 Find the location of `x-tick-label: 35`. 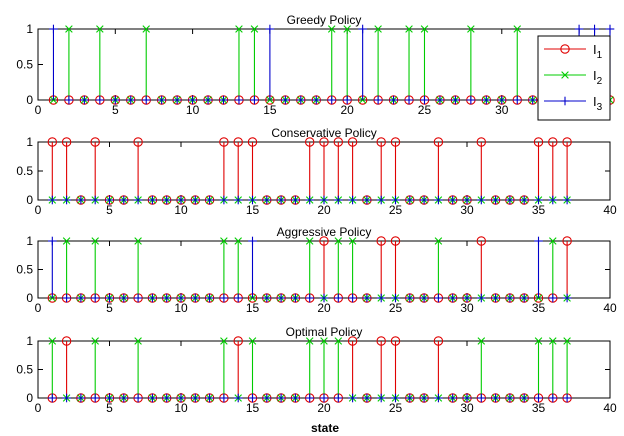

x-tick-label: 35 is located at coordinates (539, 408).